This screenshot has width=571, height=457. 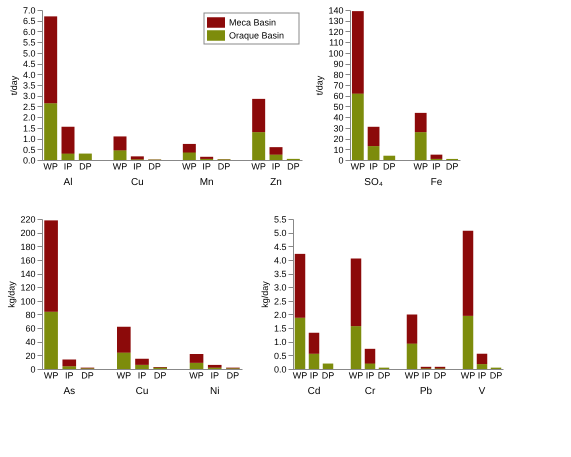 What do you see at coordinates (482, 391) in the screenshot?
I see `text: V` at bounding box center [482, 391].